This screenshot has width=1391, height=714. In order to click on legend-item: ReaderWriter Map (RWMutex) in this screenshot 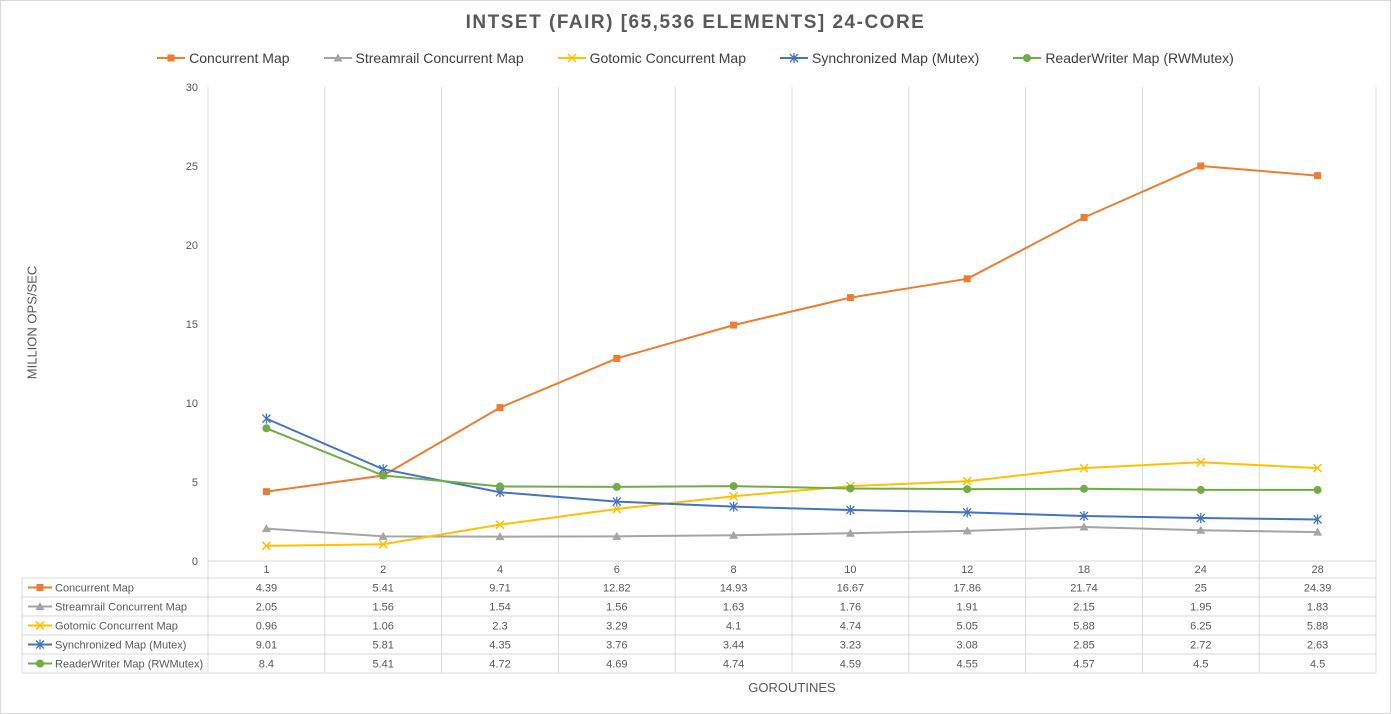, I will do `click(1123, 58)`.